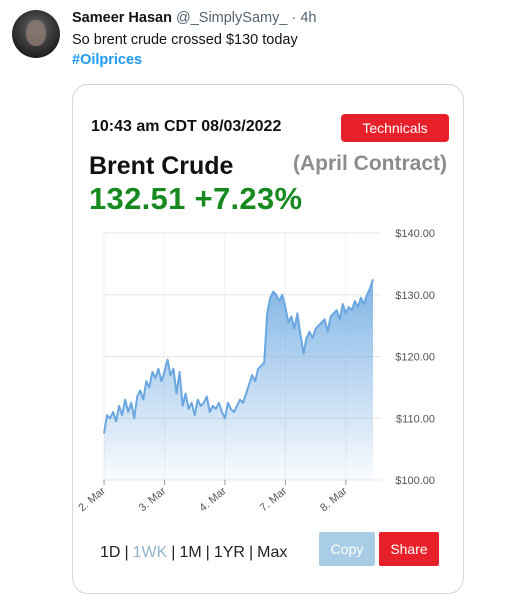  I want to click on contract-label: (April Contract), so click(370, 163).